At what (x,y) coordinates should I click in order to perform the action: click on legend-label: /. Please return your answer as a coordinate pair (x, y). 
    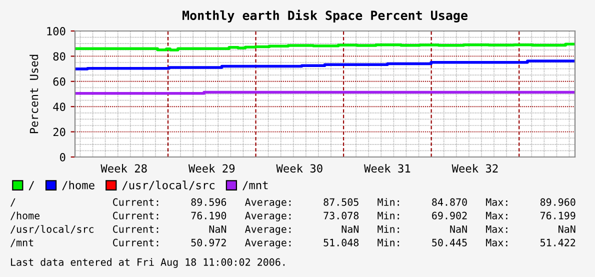
    Looking at the image, I should click on (31, 185).